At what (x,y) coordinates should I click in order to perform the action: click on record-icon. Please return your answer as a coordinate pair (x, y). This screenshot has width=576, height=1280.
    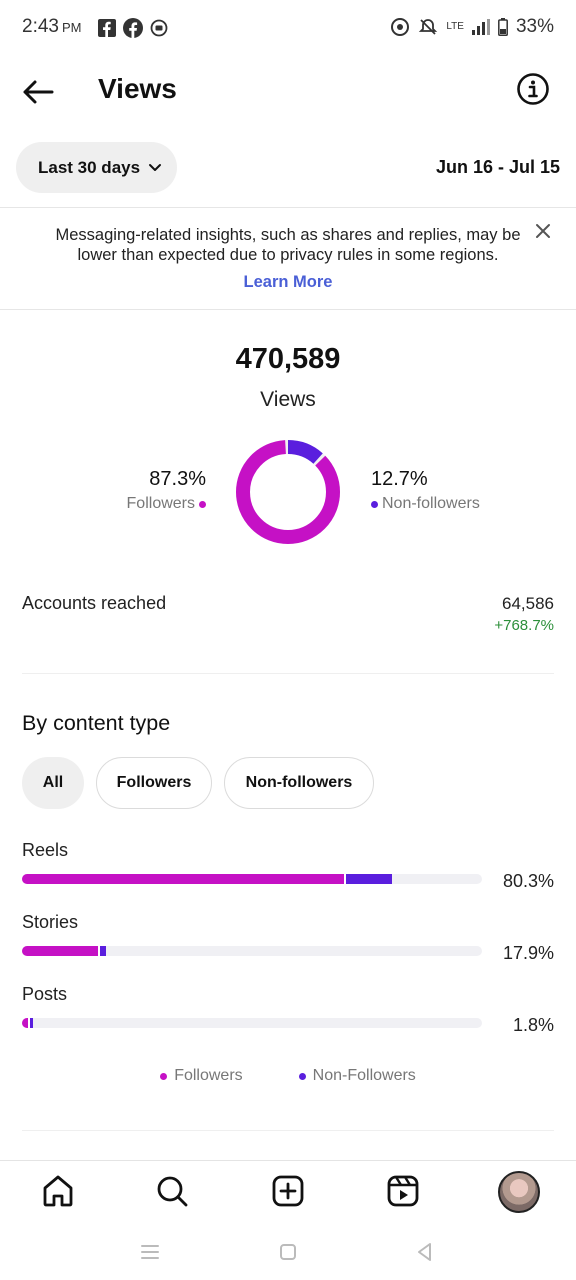
    Looking at the image, I should click on (159, 28).